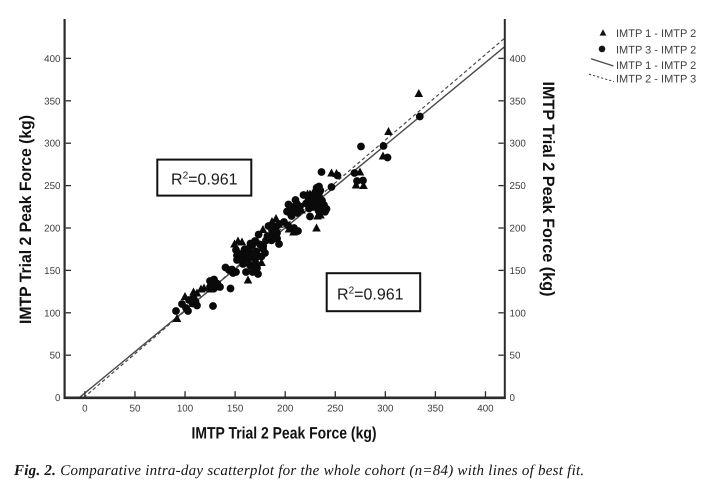  What do you see at coordinates (656, 80) in the screenshot?
I see `svg-text: IMTP 2 - IMTP 3` at bounding box center [656, 80].